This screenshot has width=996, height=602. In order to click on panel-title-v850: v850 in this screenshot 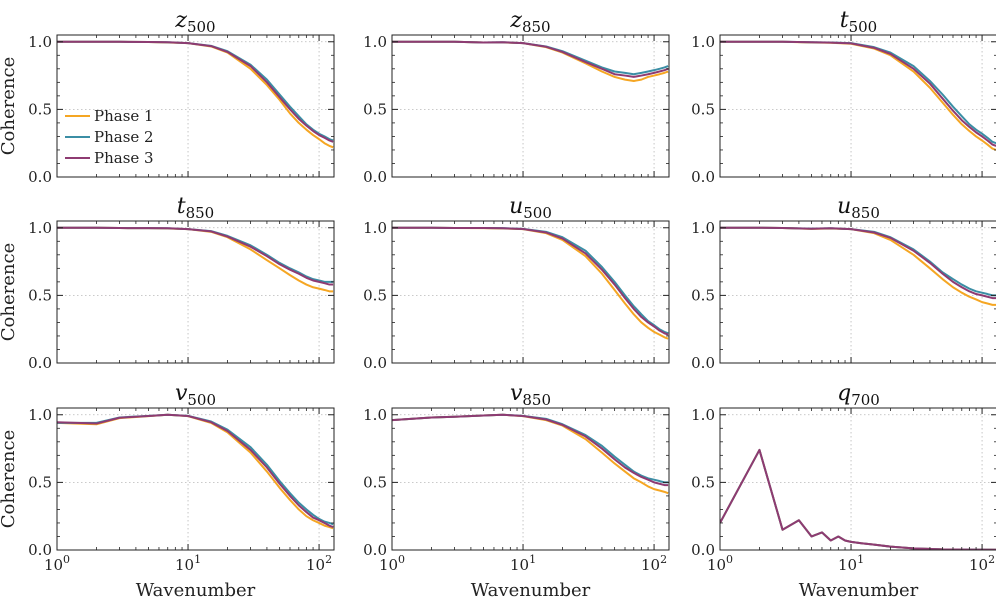, I will do `click(530, 395)`.